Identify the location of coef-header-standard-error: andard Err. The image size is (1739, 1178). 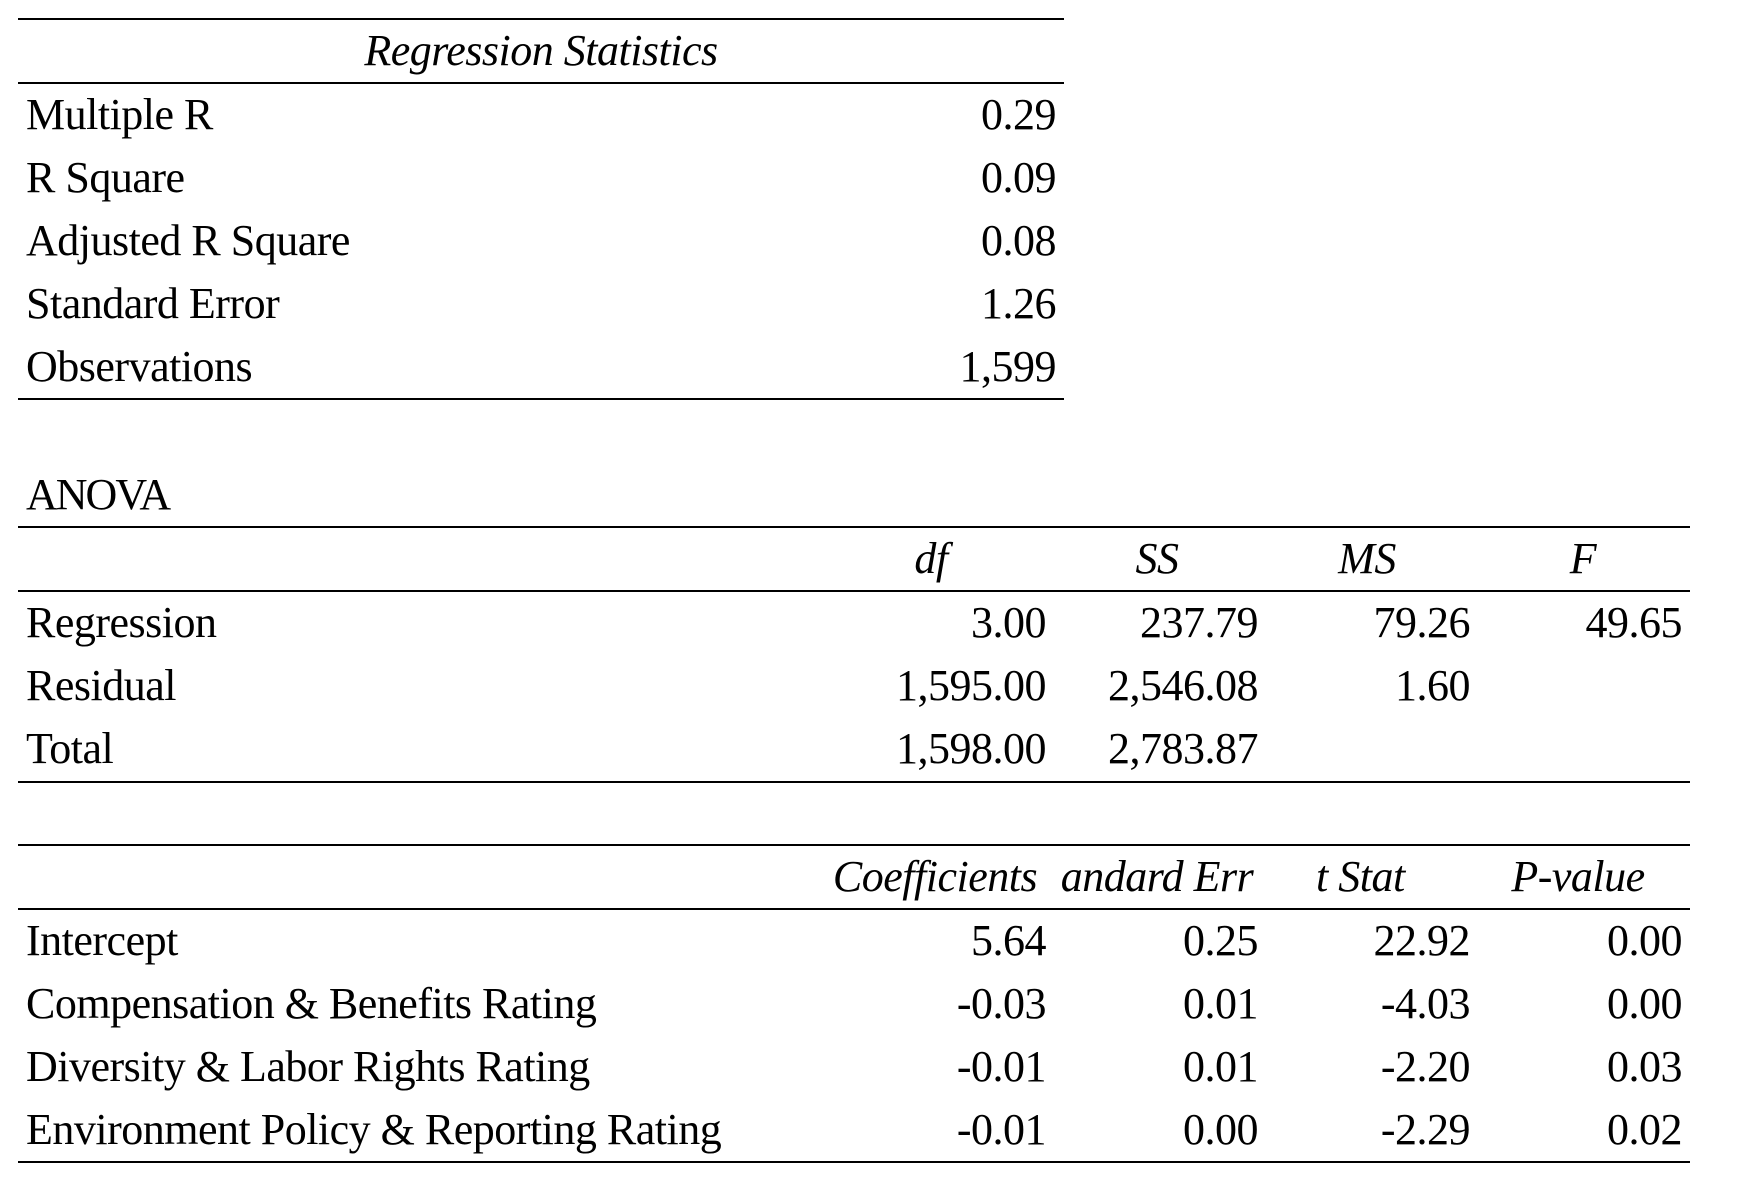
(1157, 876).